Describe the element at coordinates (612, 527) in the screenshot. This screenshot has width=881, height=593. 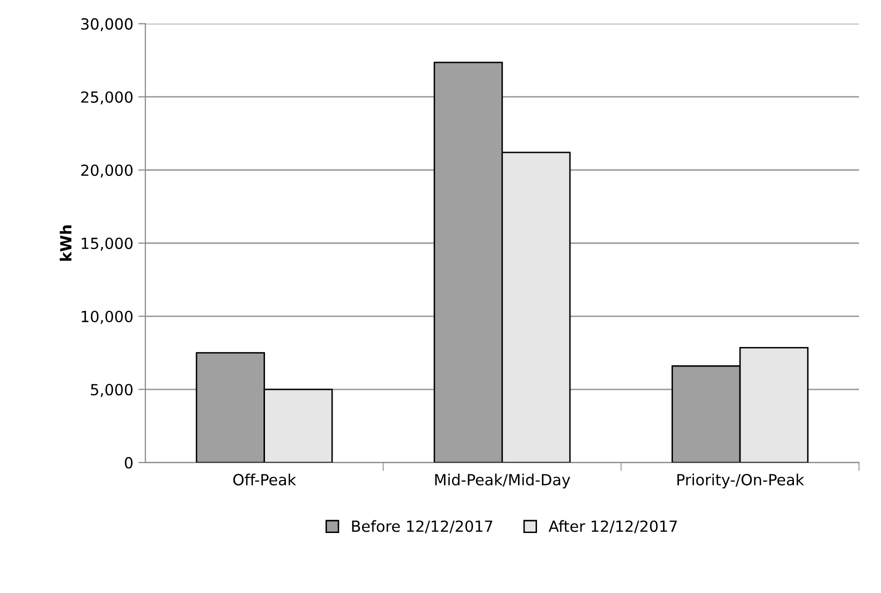
I see `legend-label: After 12/12/2017` at that location.